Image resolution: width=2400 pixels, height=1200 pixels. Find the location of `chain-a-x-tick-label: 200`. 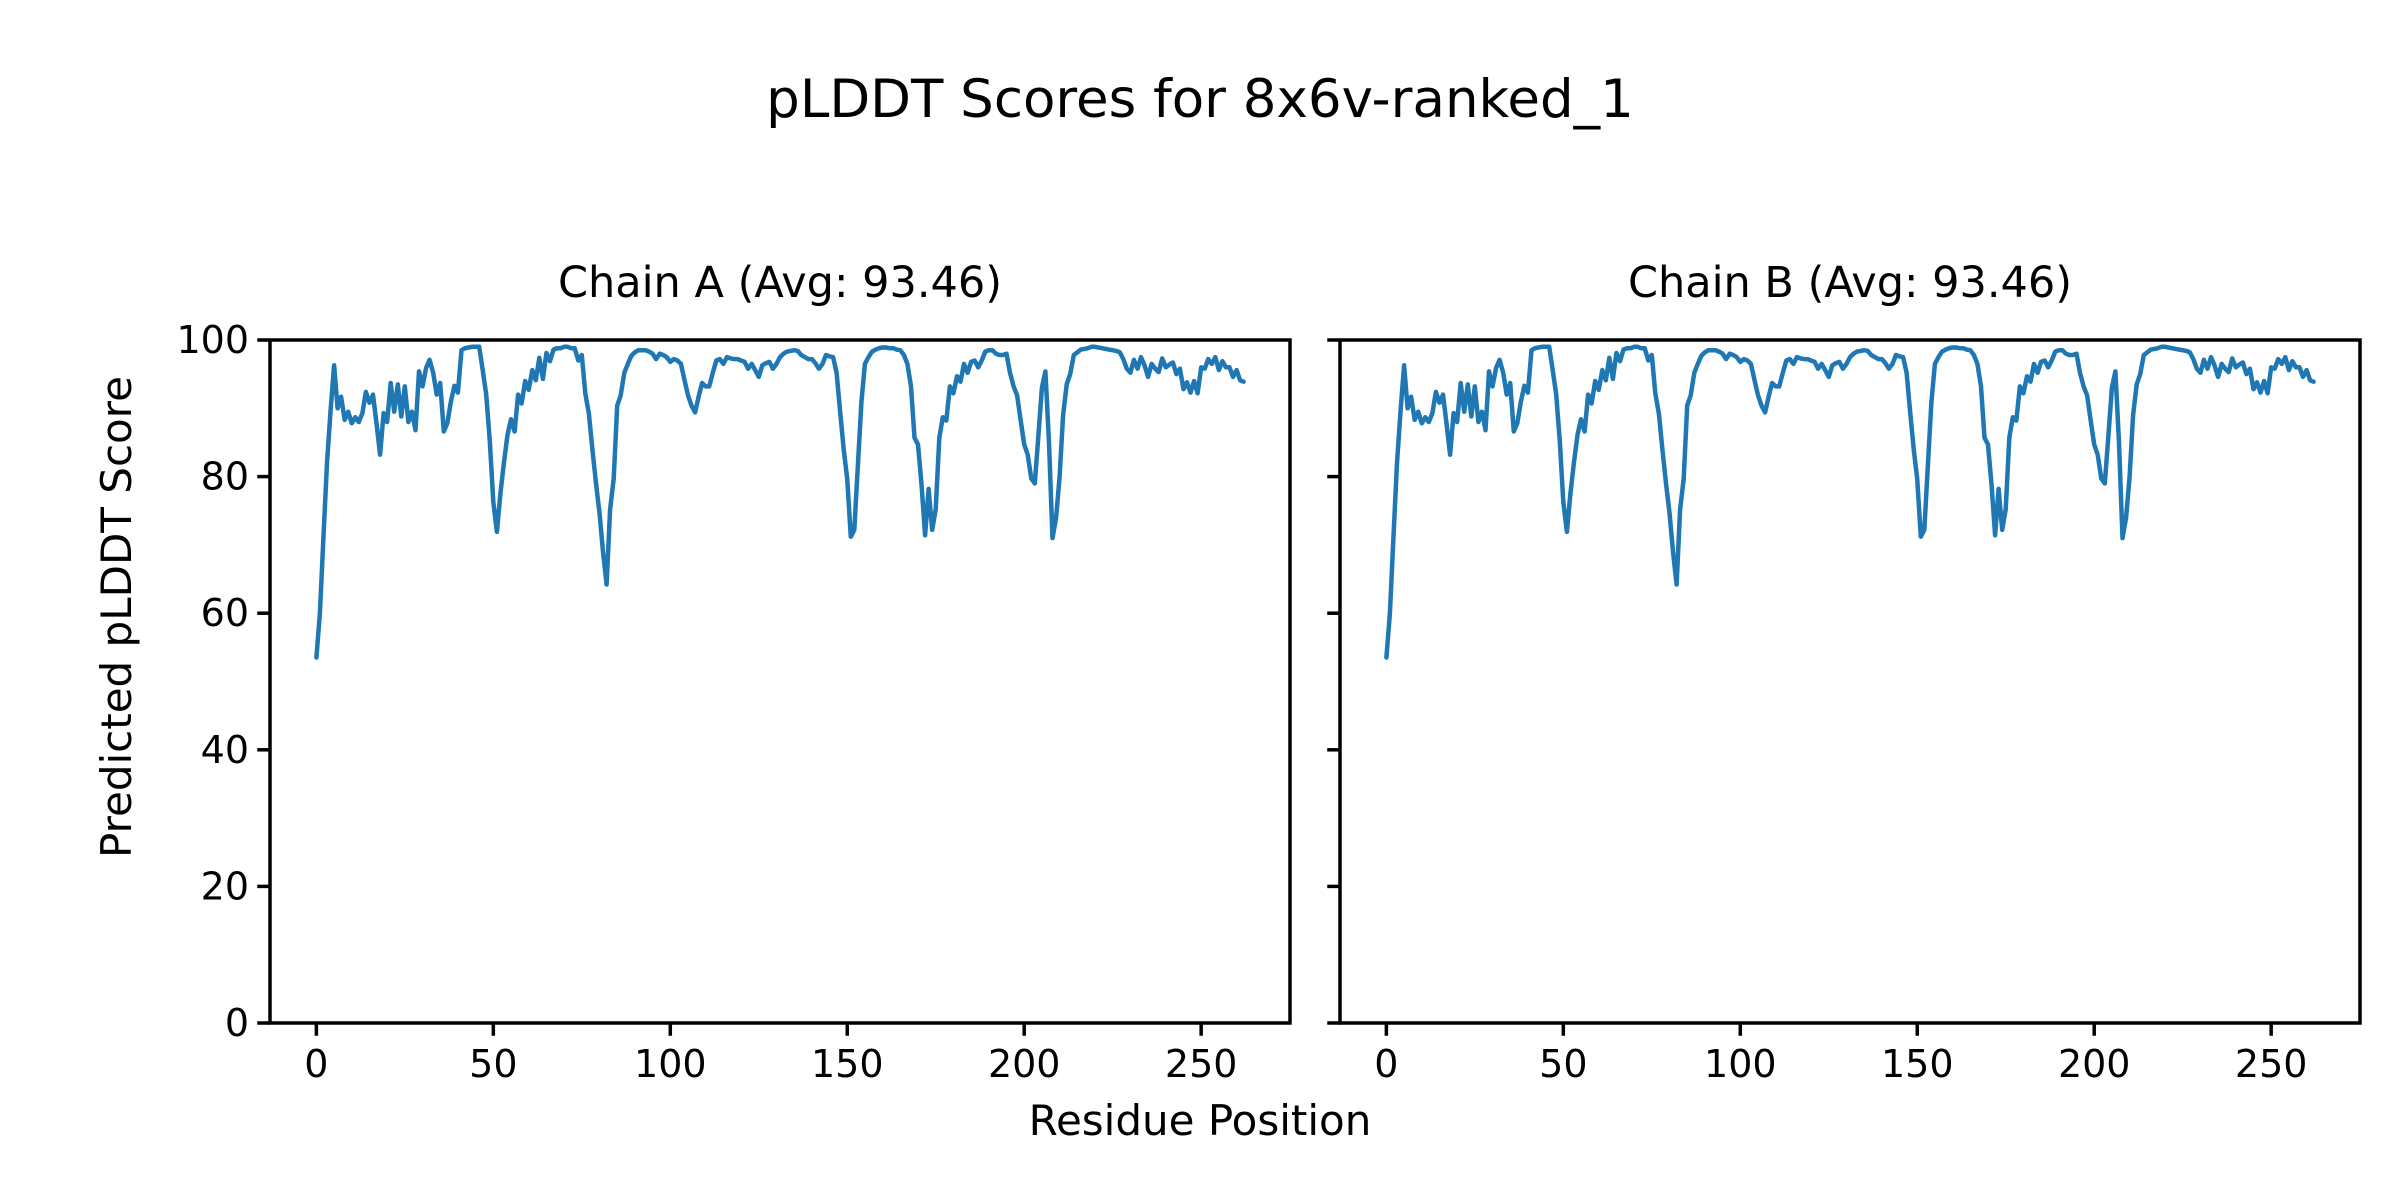

chain-a-x-tick-label: 200 is located at coordinates (1024, 1064).